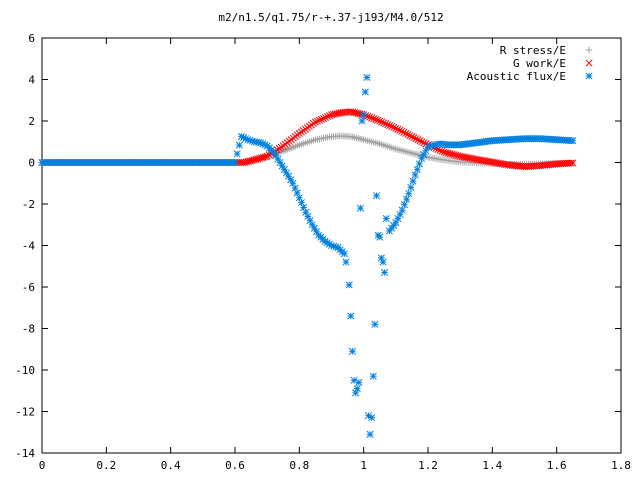  Describe the element at coordinates (31, 80) in the screenshot. I see `y-tick-label: 4` at that location.